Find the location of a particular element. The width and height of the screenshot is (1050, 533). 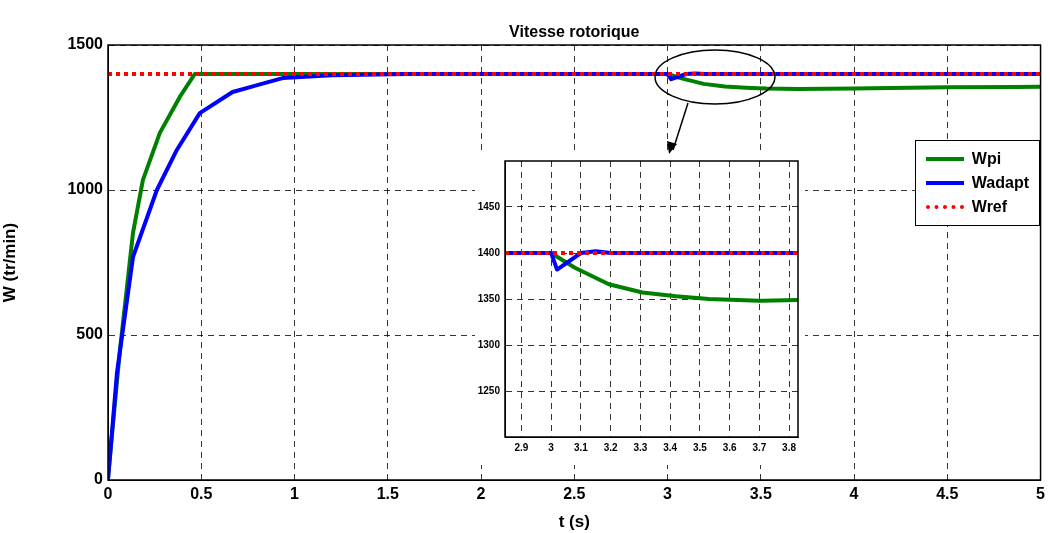

x-tick-label: 0.5 is located at coordinates (201, 494).